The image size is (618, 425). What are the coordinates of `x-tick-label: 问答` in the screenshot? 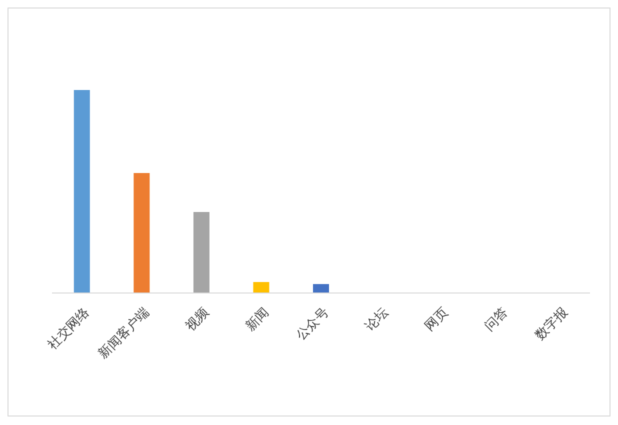 It's located at (497, 319).